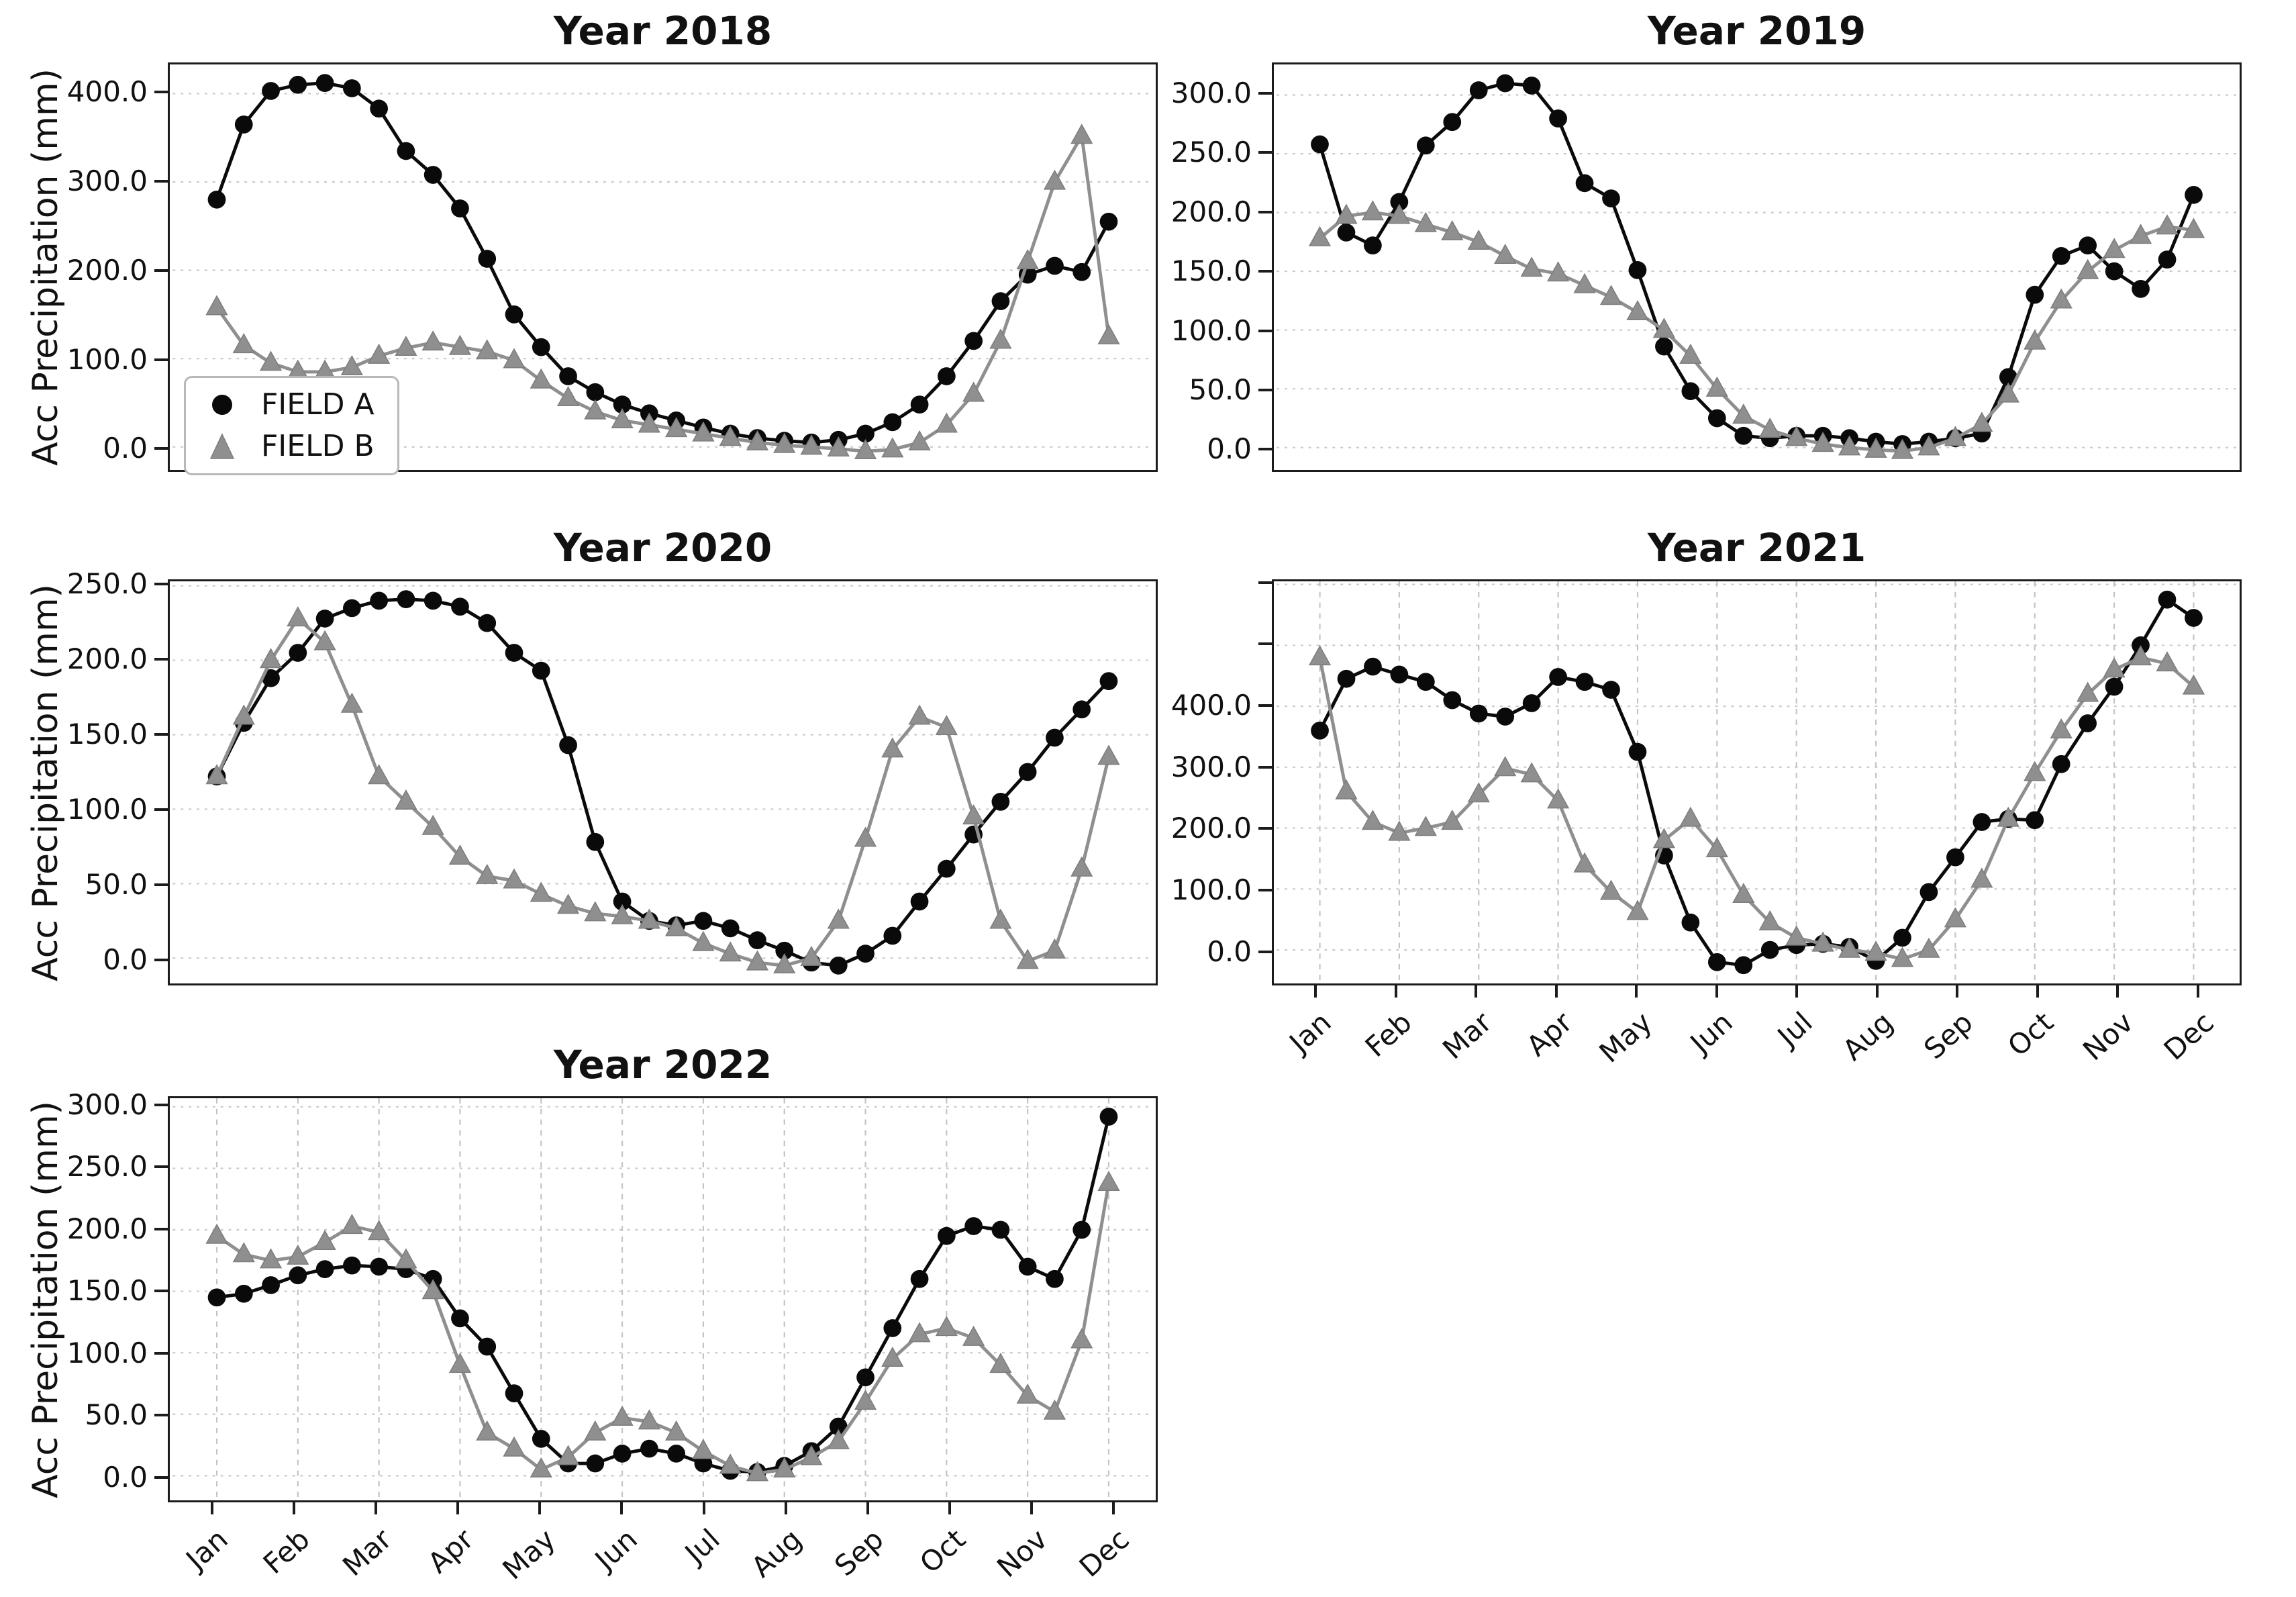 Image resolution: width=2296 pixels, height=1597 pixels. What do you see at coordinates (663, 1294) in the screenshot?
I see `series-line-field-a` at bounding box center [663, 1294].